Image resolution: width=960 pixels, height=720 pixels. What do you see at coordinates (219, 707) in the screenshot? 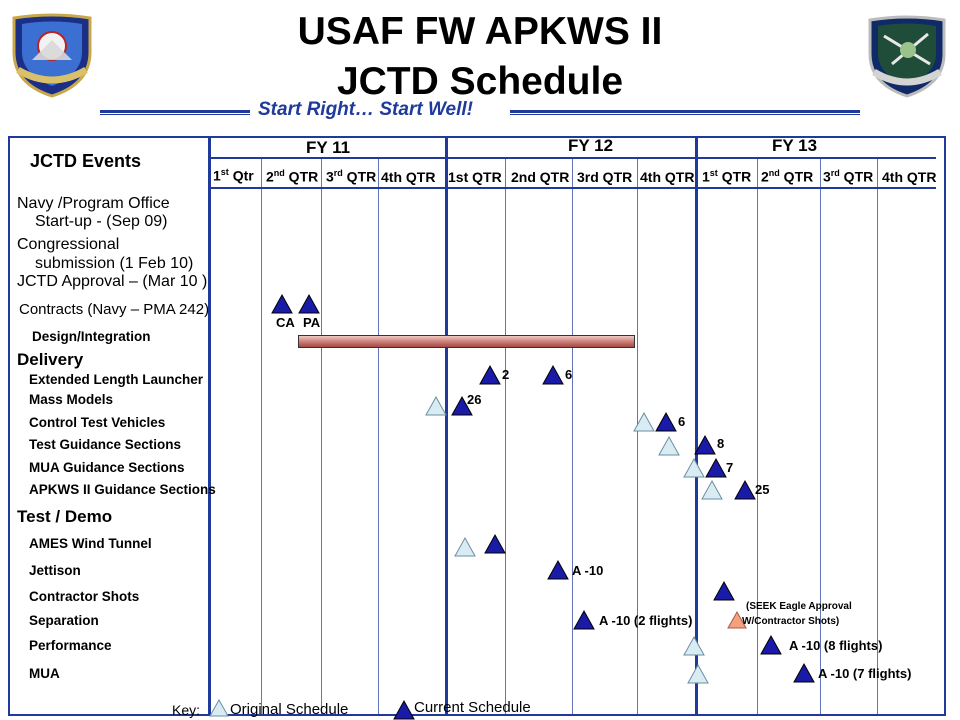
I see `key-original-icon` at bounding box center [219, 707].